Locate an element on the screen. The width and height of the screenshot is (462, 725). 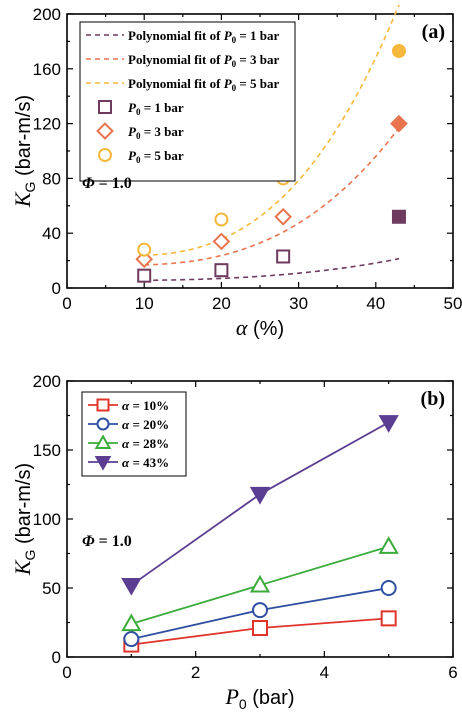
legend-label: α = 28% is located at coordinates (145, 443).